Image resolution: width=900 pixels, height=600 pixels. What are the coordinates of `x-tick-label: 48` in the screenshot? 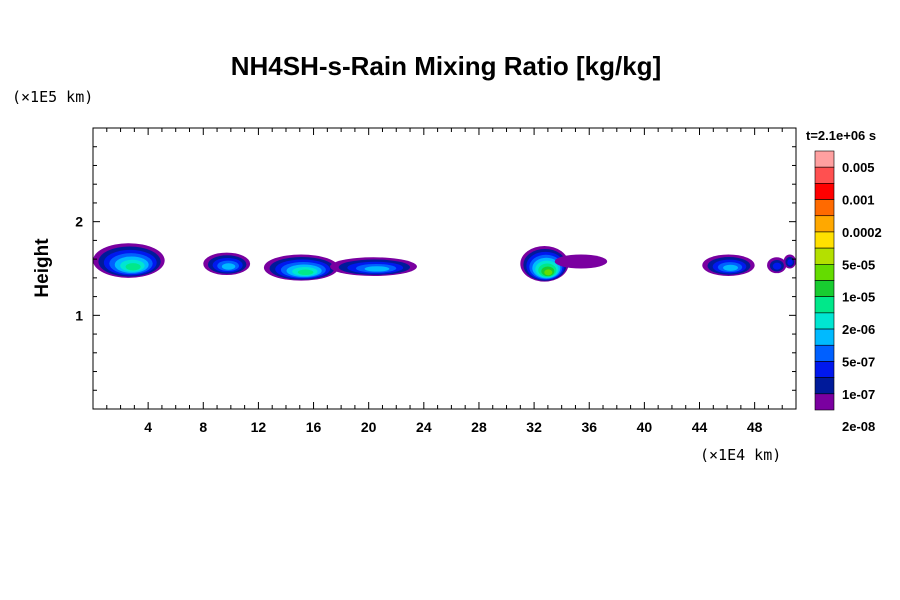 It's located at (755, 427).